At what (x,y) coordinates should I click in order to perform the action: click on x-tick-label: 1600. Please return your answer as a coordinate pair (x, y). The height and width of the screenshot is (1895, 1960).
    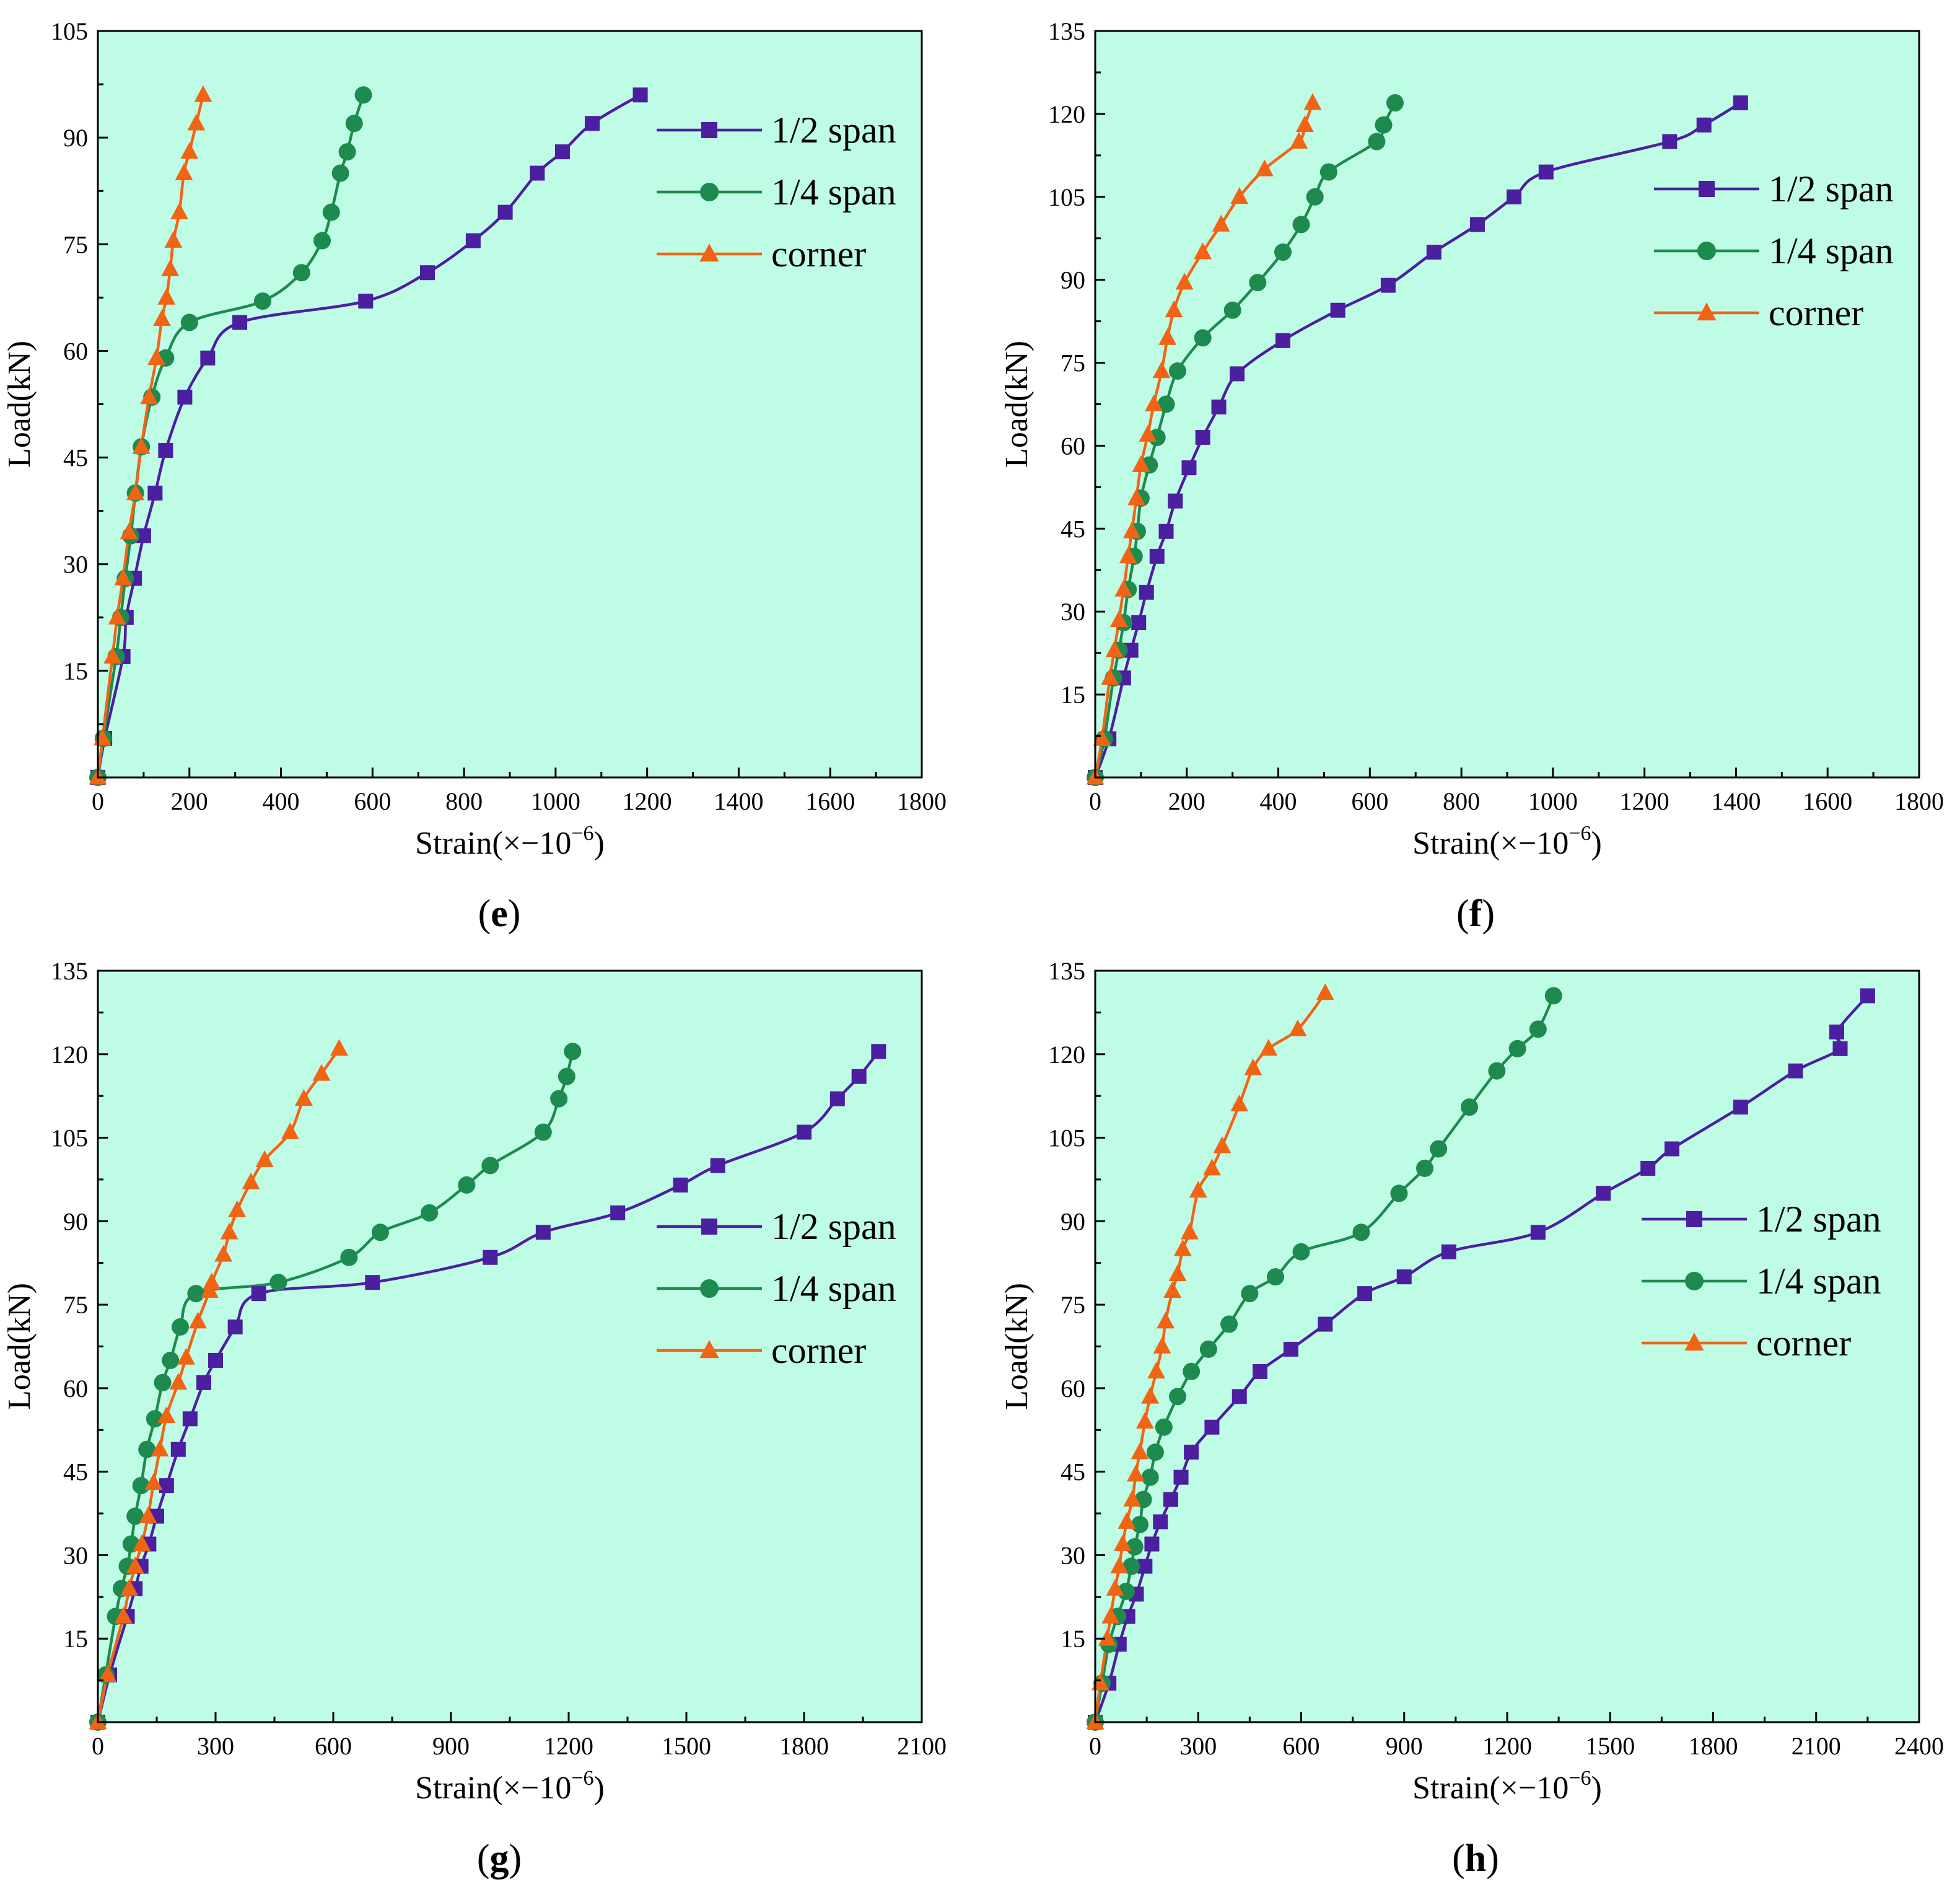
    Looking at the image, I should click on (830, 801).